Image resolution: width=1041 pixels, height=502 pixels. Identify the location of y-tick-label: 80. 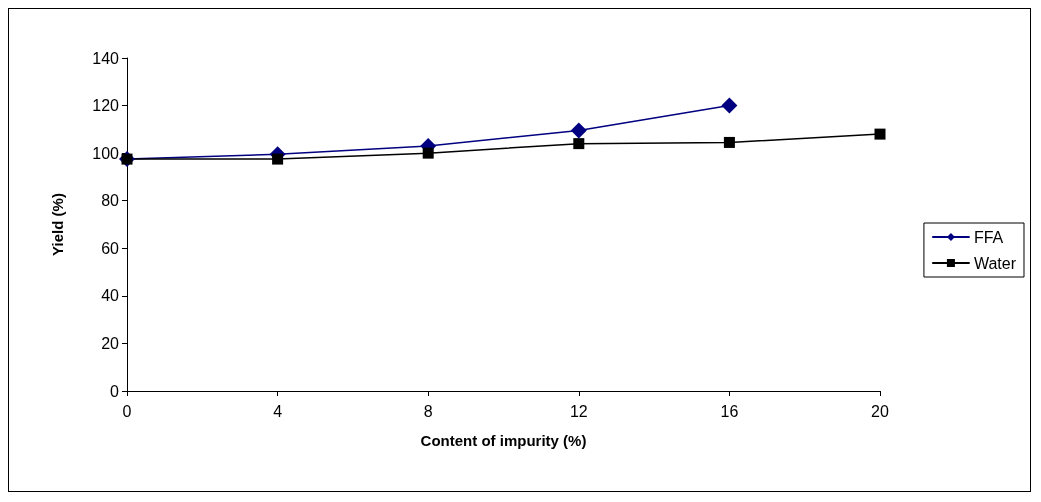
(110, 201).